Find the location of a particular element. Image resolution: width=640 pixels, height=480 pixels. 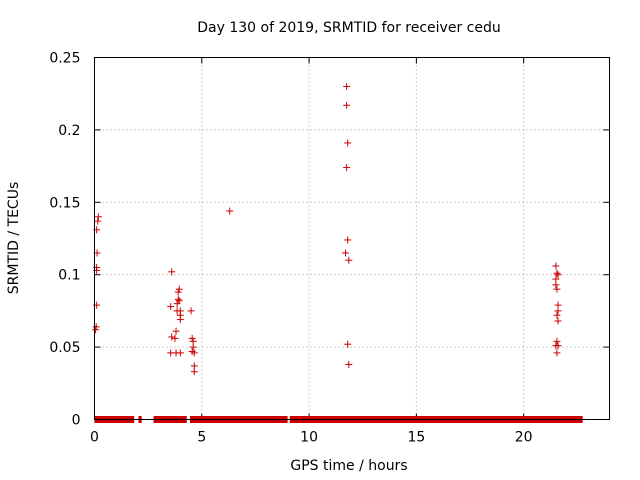

y-tick-label: 0 is located at coordinates (76, 421).